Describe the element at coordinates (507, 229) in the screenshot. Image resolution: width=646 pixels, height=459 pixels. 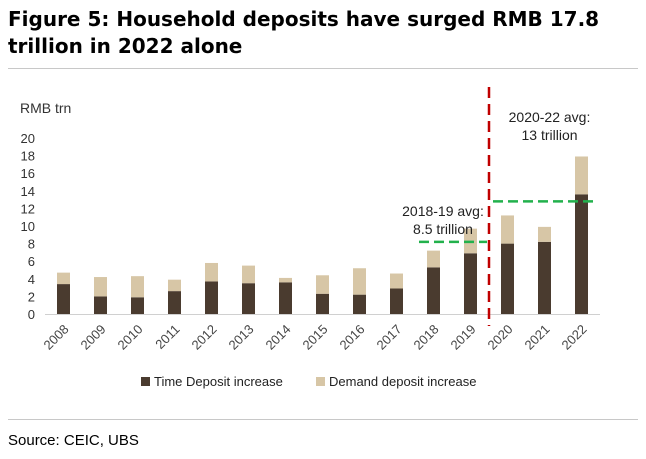
I see `bar-demand-deposit-2020` at that location.